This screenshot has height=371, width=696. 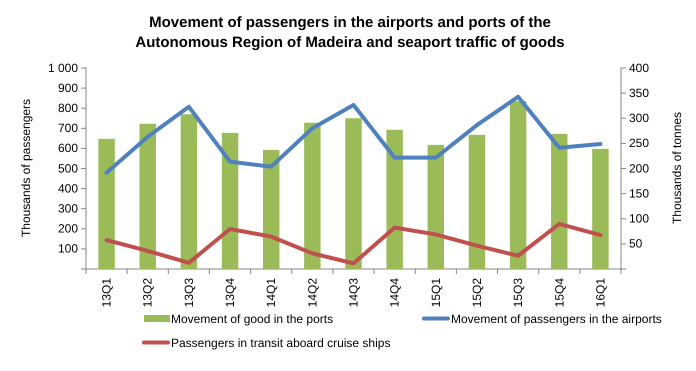 What do you see at coordinates (639, 193) in the screenshot?
I see `y2-tick-label: 150` at bounding box center [639, 193].